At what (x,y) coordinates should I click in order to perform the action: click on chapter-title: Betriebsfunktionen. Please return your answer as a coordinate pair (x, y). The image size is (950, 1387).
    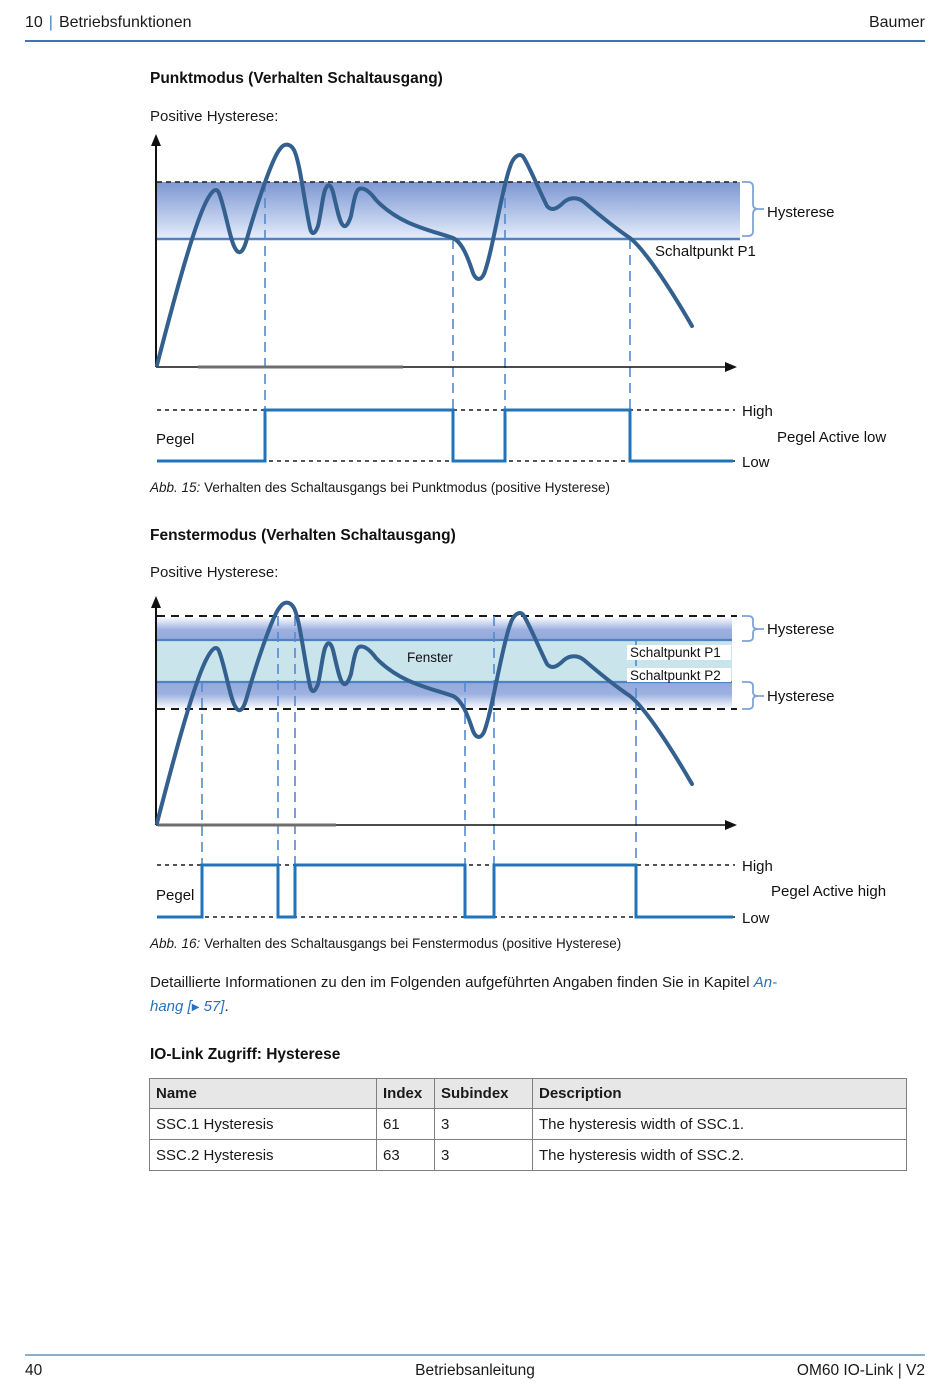
    Looking at the image, I should click on (125, 22).